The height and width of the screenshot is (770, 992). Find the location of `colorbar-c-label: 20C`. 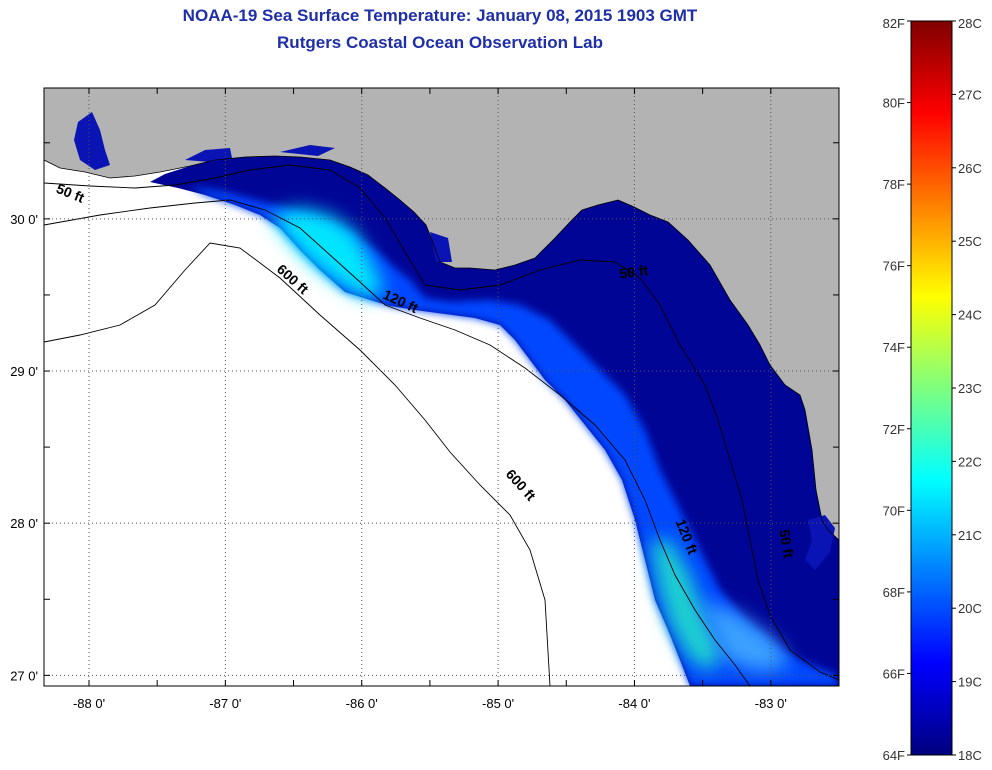

colorbar-c-label: 20C is located at coordinates (970, 608).